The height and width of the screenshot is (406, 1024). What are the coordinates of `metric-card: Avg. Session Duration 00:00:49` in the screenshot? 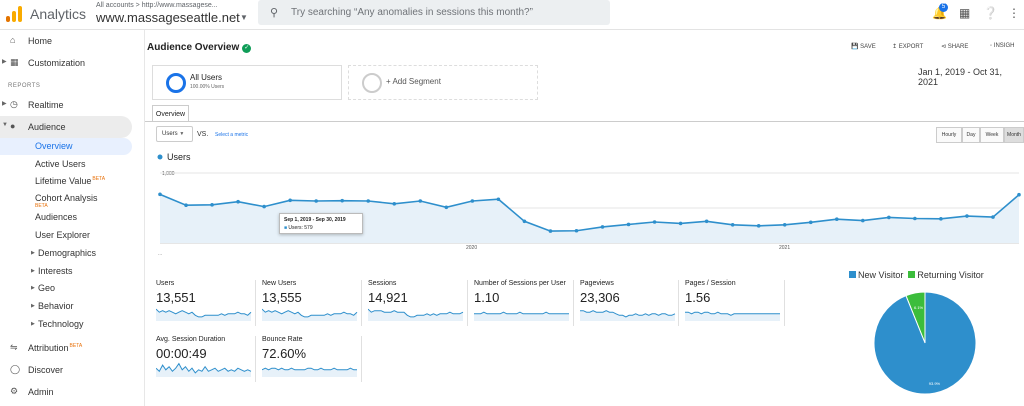 It's located at (208, 361).